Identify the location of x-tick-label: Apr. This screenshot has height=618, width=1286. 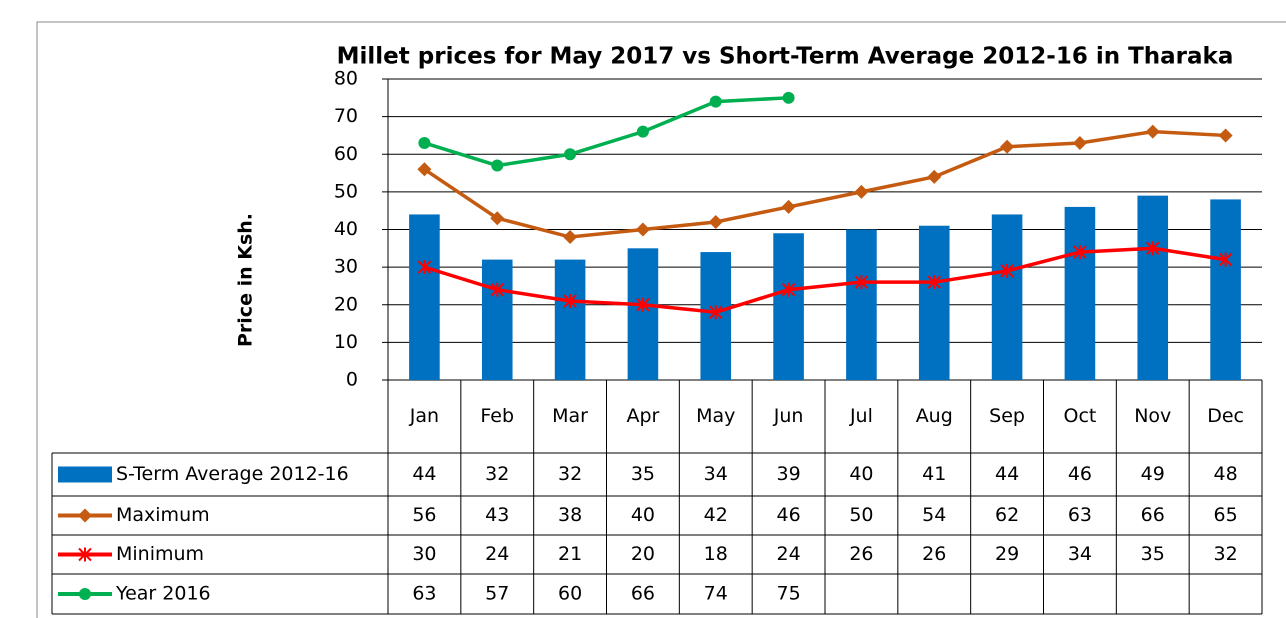
(642, 416).